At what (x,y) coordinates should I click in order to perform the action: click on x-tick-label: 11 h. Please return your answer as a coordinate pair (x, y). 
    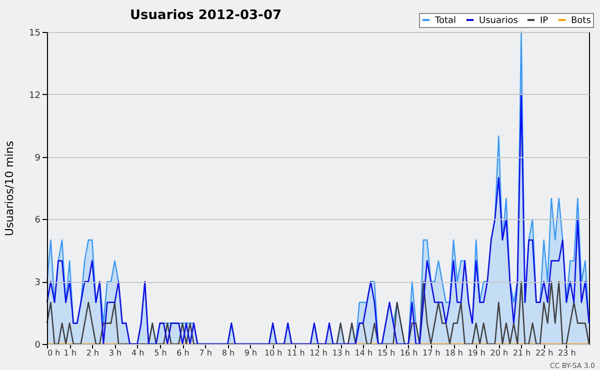
    Looking at the image, I should click on (296, 353).